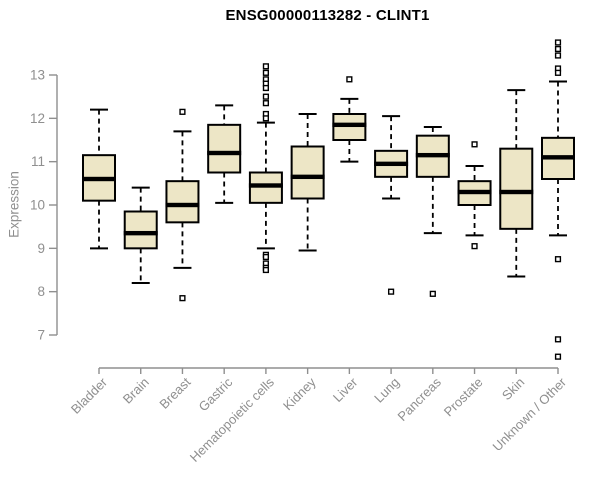  I want to click on box-bladder, so click(99, 179).